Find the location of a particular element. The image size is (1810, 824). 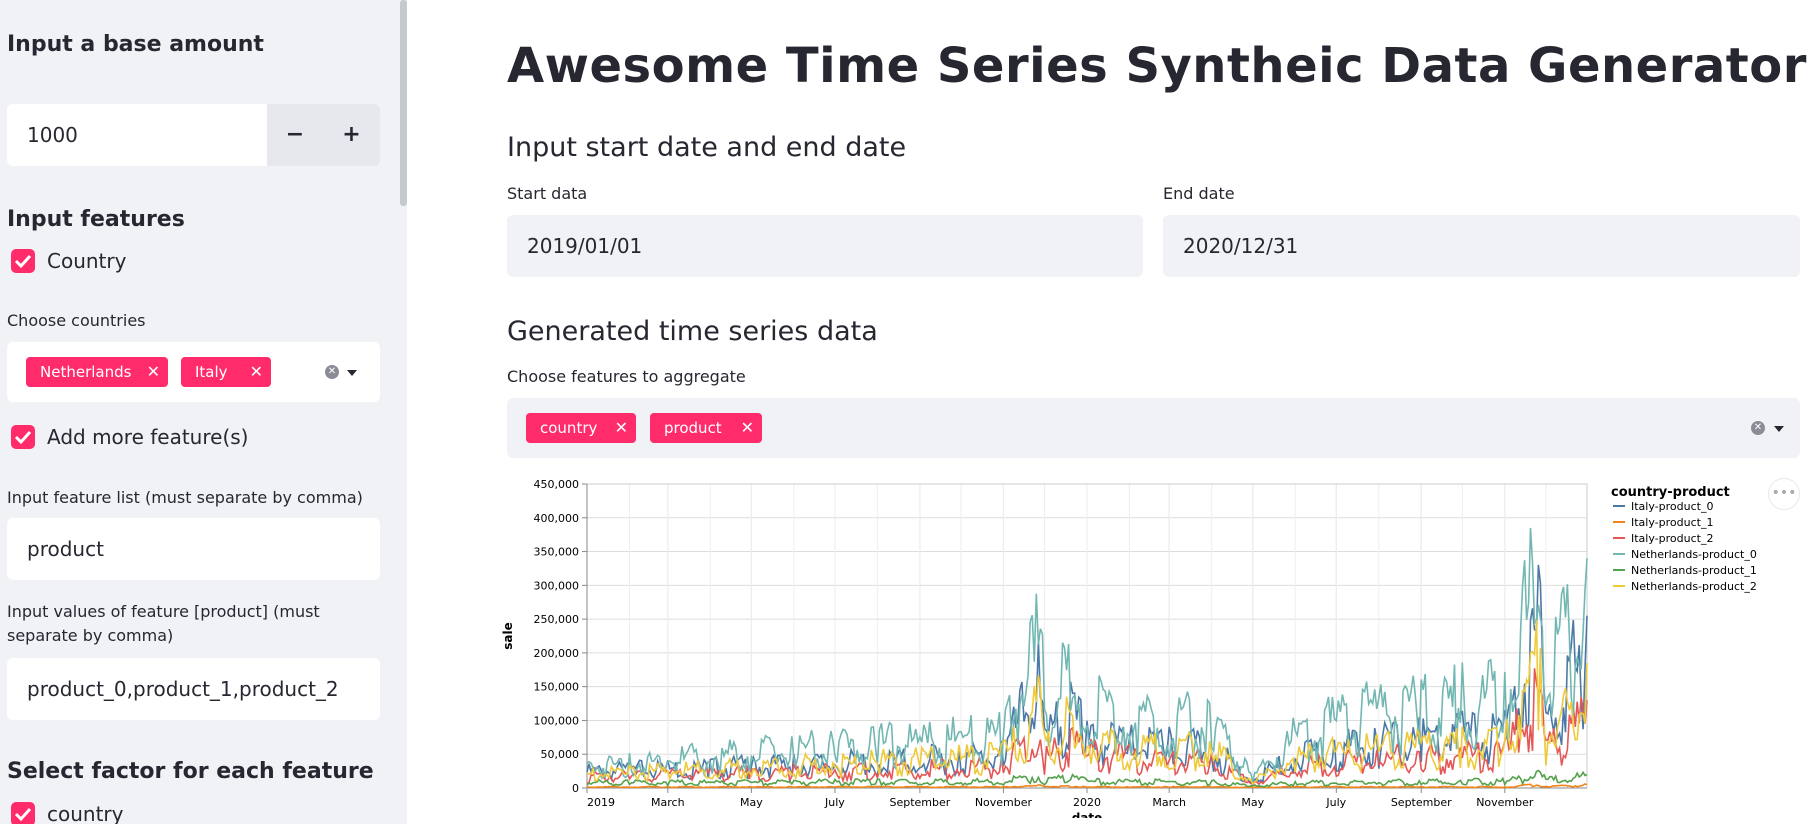

factor-heading: Select factor for each feature is located at coordinates (190, 771).